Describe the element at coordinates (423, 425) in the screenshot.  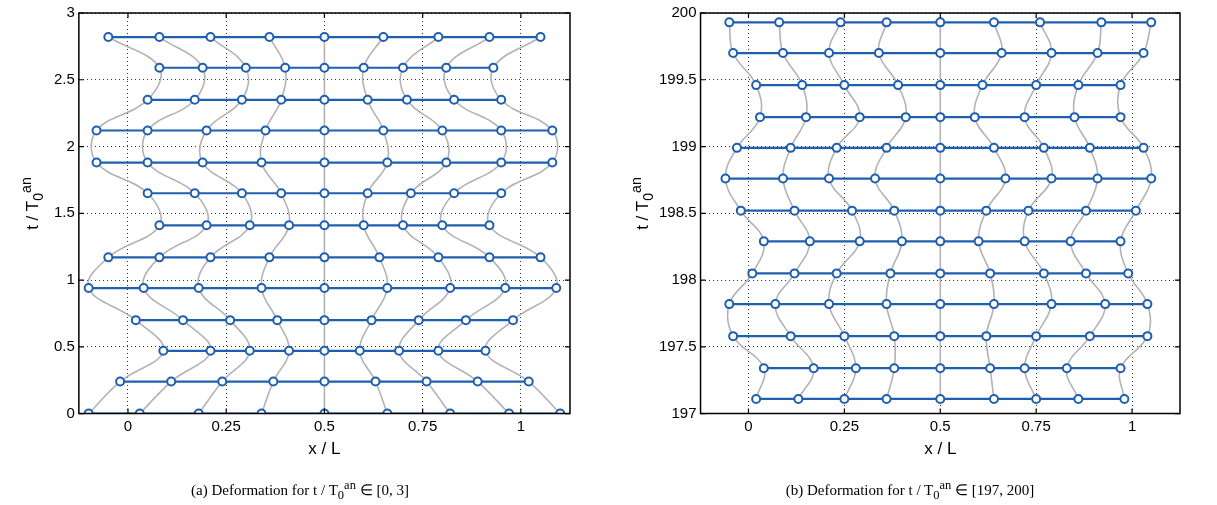
I see `x-tick-label: 0.75` at that location.